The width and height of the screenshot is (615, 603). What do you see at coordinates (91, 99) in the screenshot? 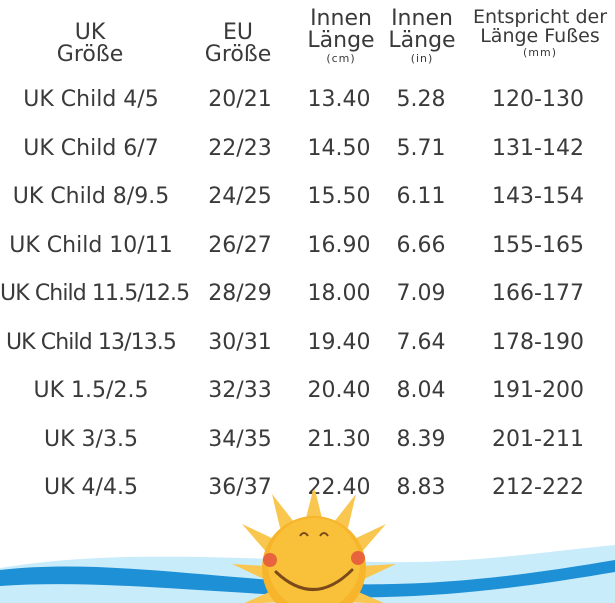
I see `cell-size: UK Child 4/5` at bounding box center [91, 99].